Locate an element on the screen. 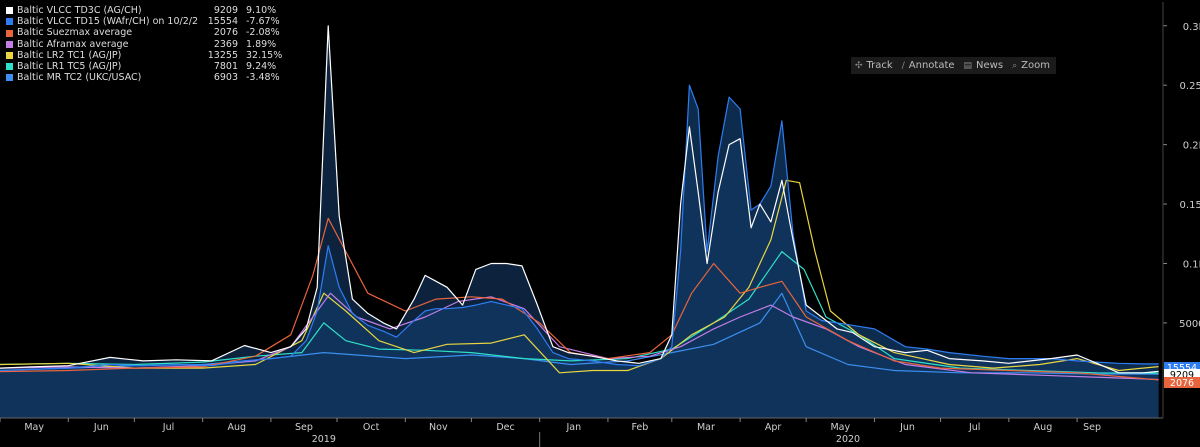 The width and height of the screenshot is (1200, 447). legend-item: Baltic LR1 TC5 (AG/JP) 7801 9.24% is located at coordinates (146, 66).